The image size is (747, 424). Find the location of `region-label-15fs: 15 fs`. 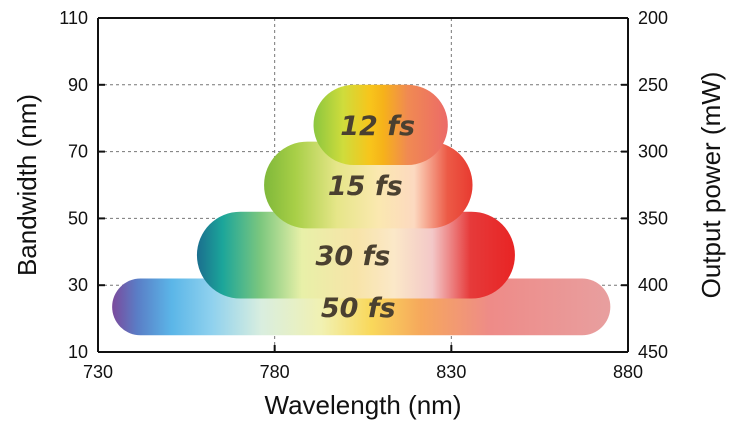

region-label-15fs: 15 fs is located at coordinates (365, 186).